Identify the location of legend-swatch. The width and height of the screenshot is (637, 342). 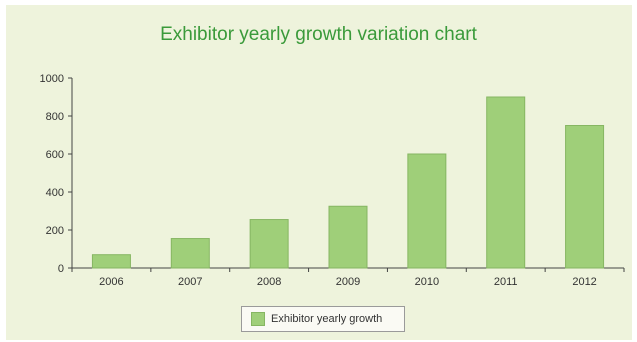
(258, 319).